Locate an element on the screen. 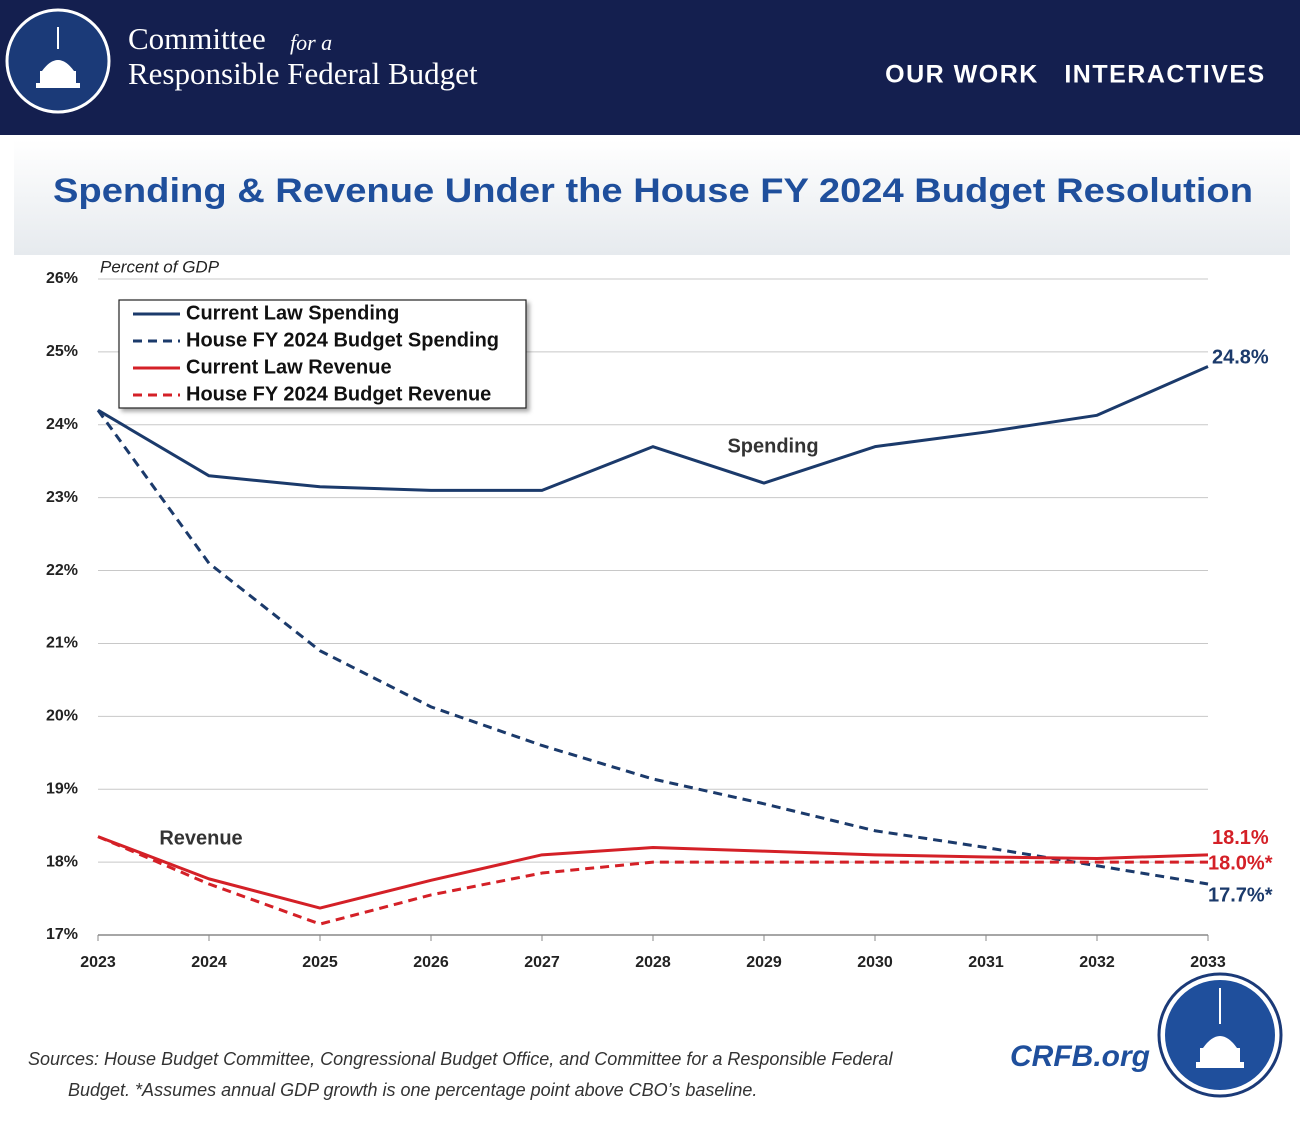 This screenshot has height=1138, width=1300. title-band is located at coordinates (652, 197).